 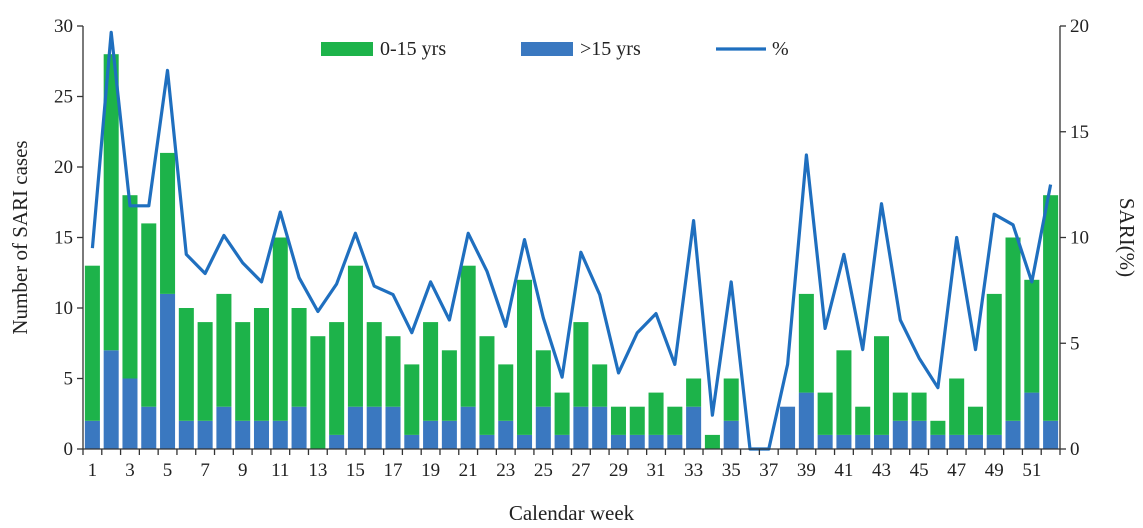 What do you see at coordinates (413, 49) in the screenshot?
I see `legend-label-0-15-yrs: 0-15 yrs` at bounding box center [413, 49].